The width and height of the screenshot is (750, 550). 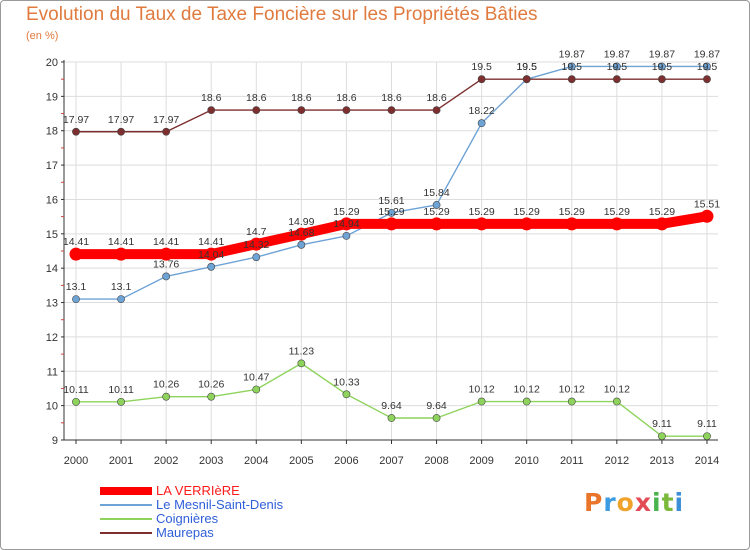 What do you see at coordinates (76, 390) in the screenshot?
I see `data-label-coigni-res: 10.11` at bounding box center [76, 390].